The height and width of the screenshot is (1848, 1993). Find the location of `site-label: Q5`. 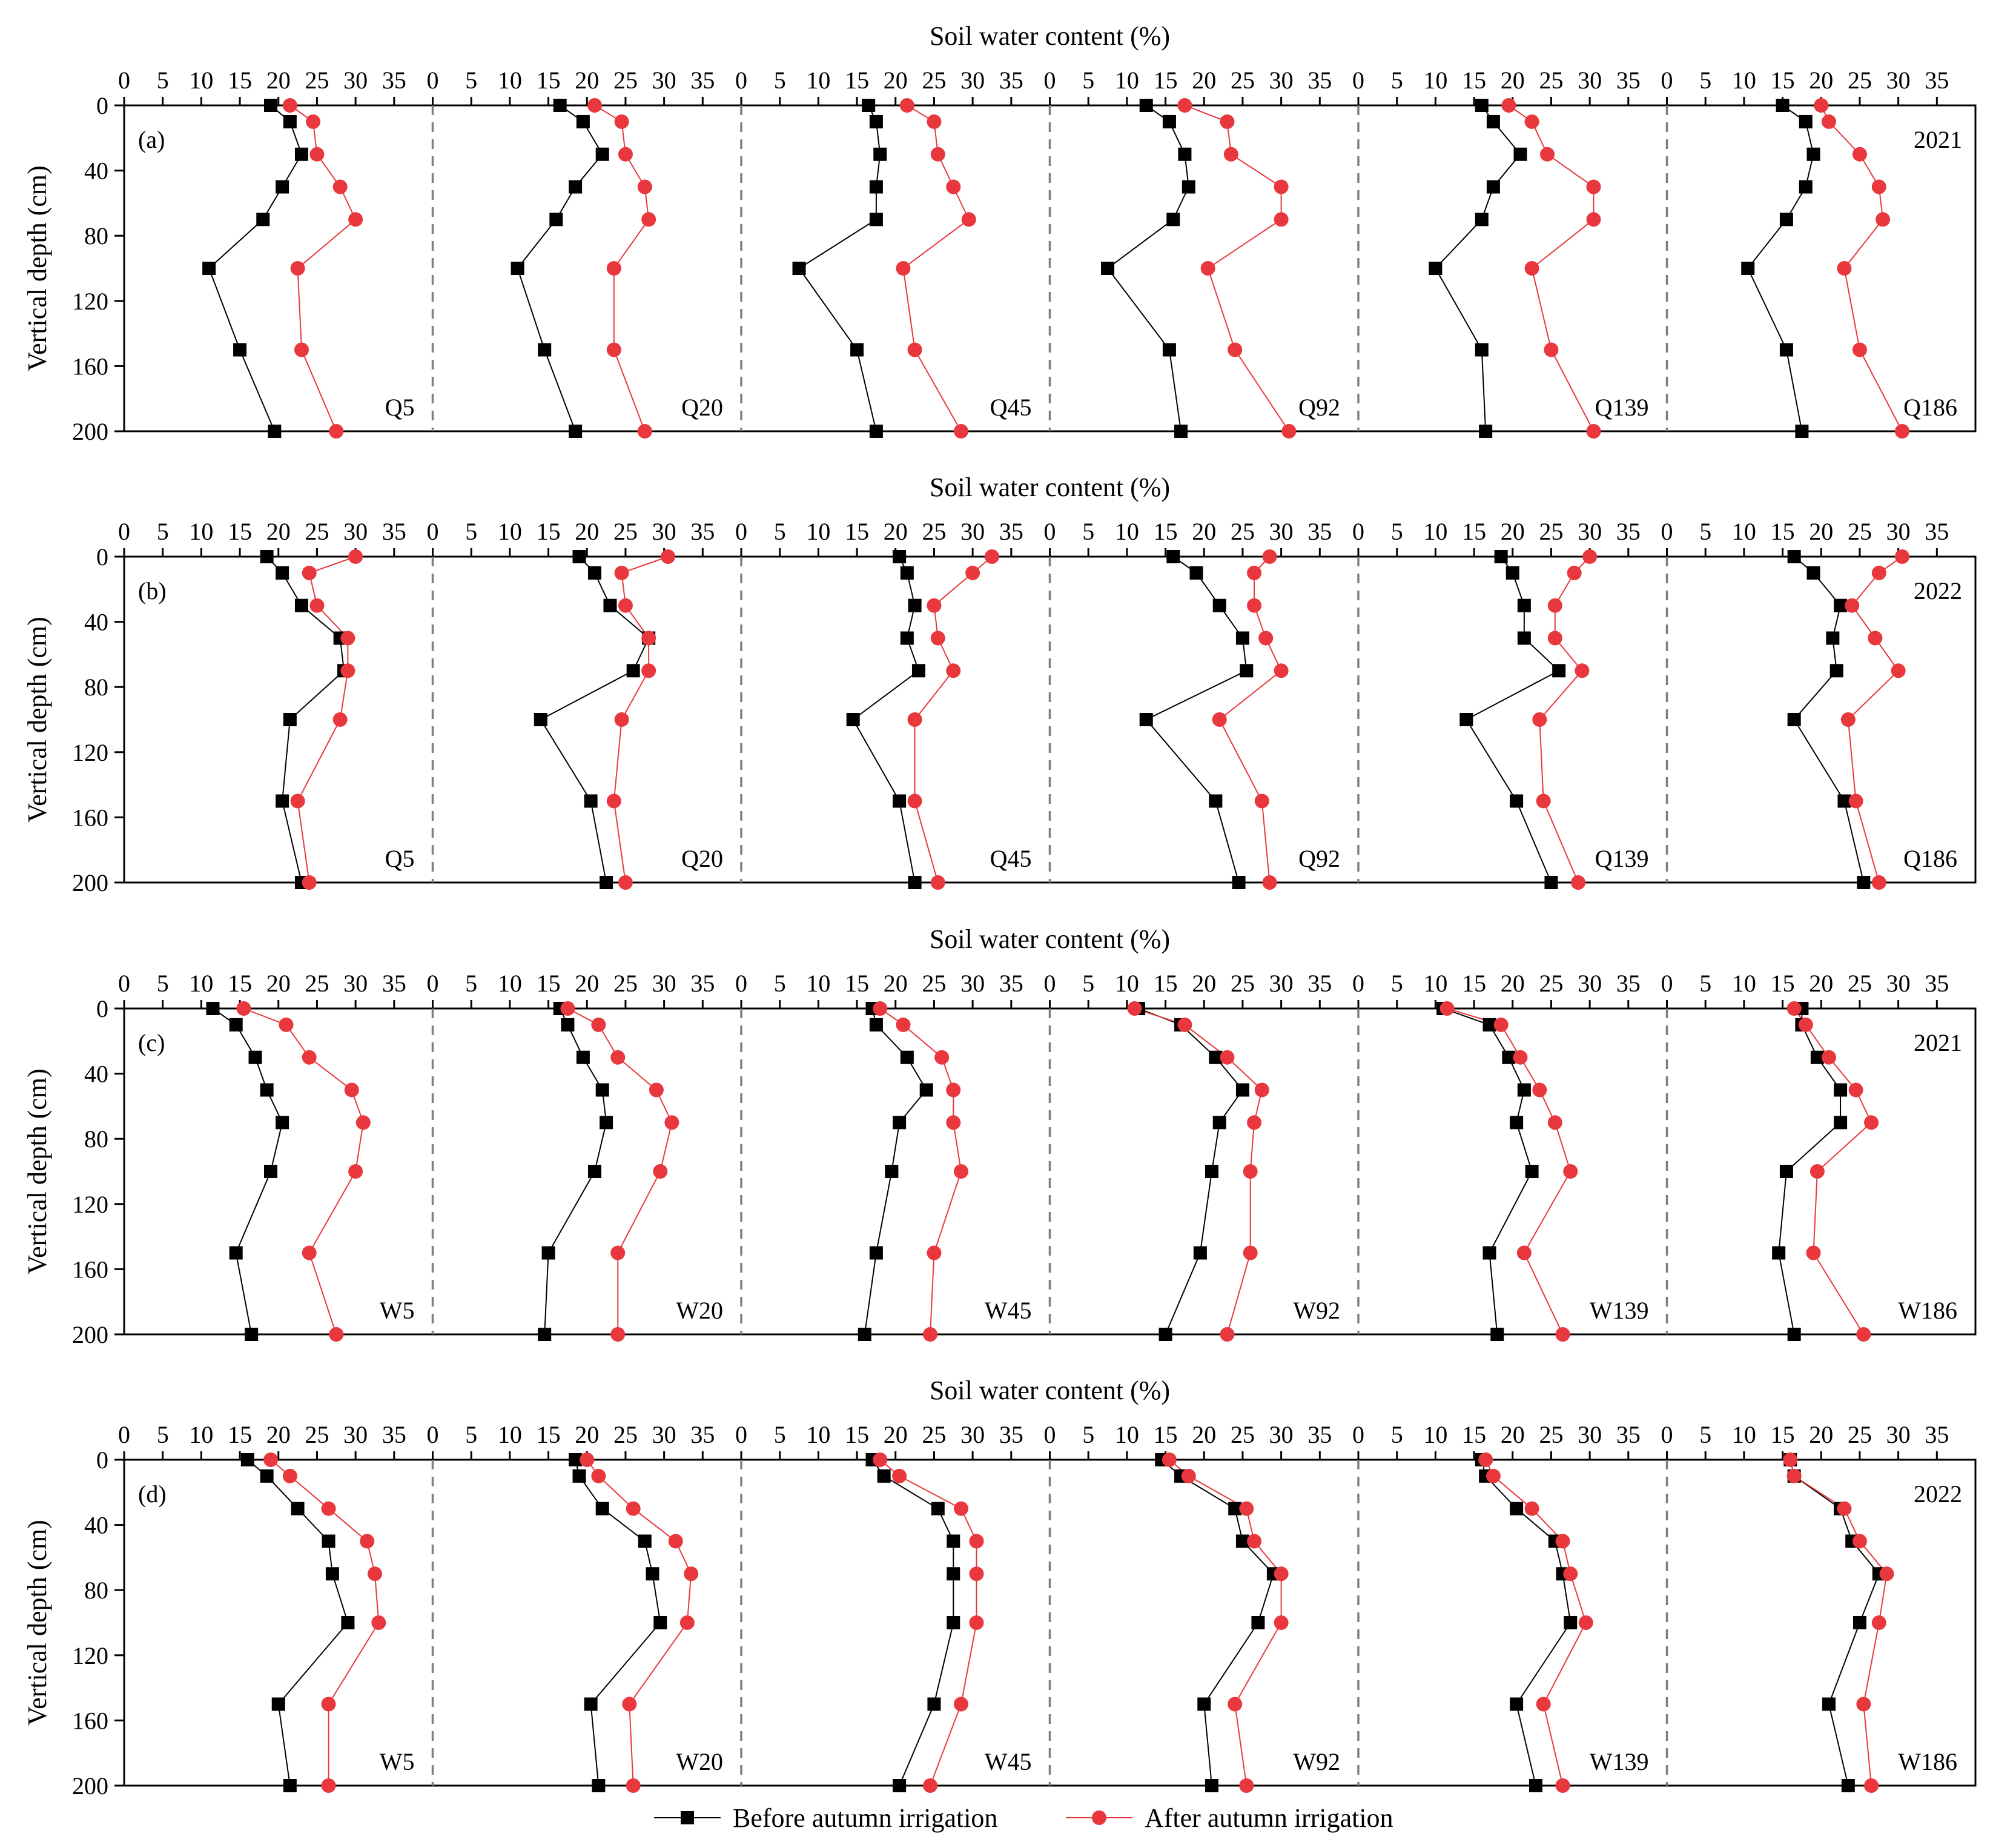

site-label: Q5 is located at coordinates (400, 407).